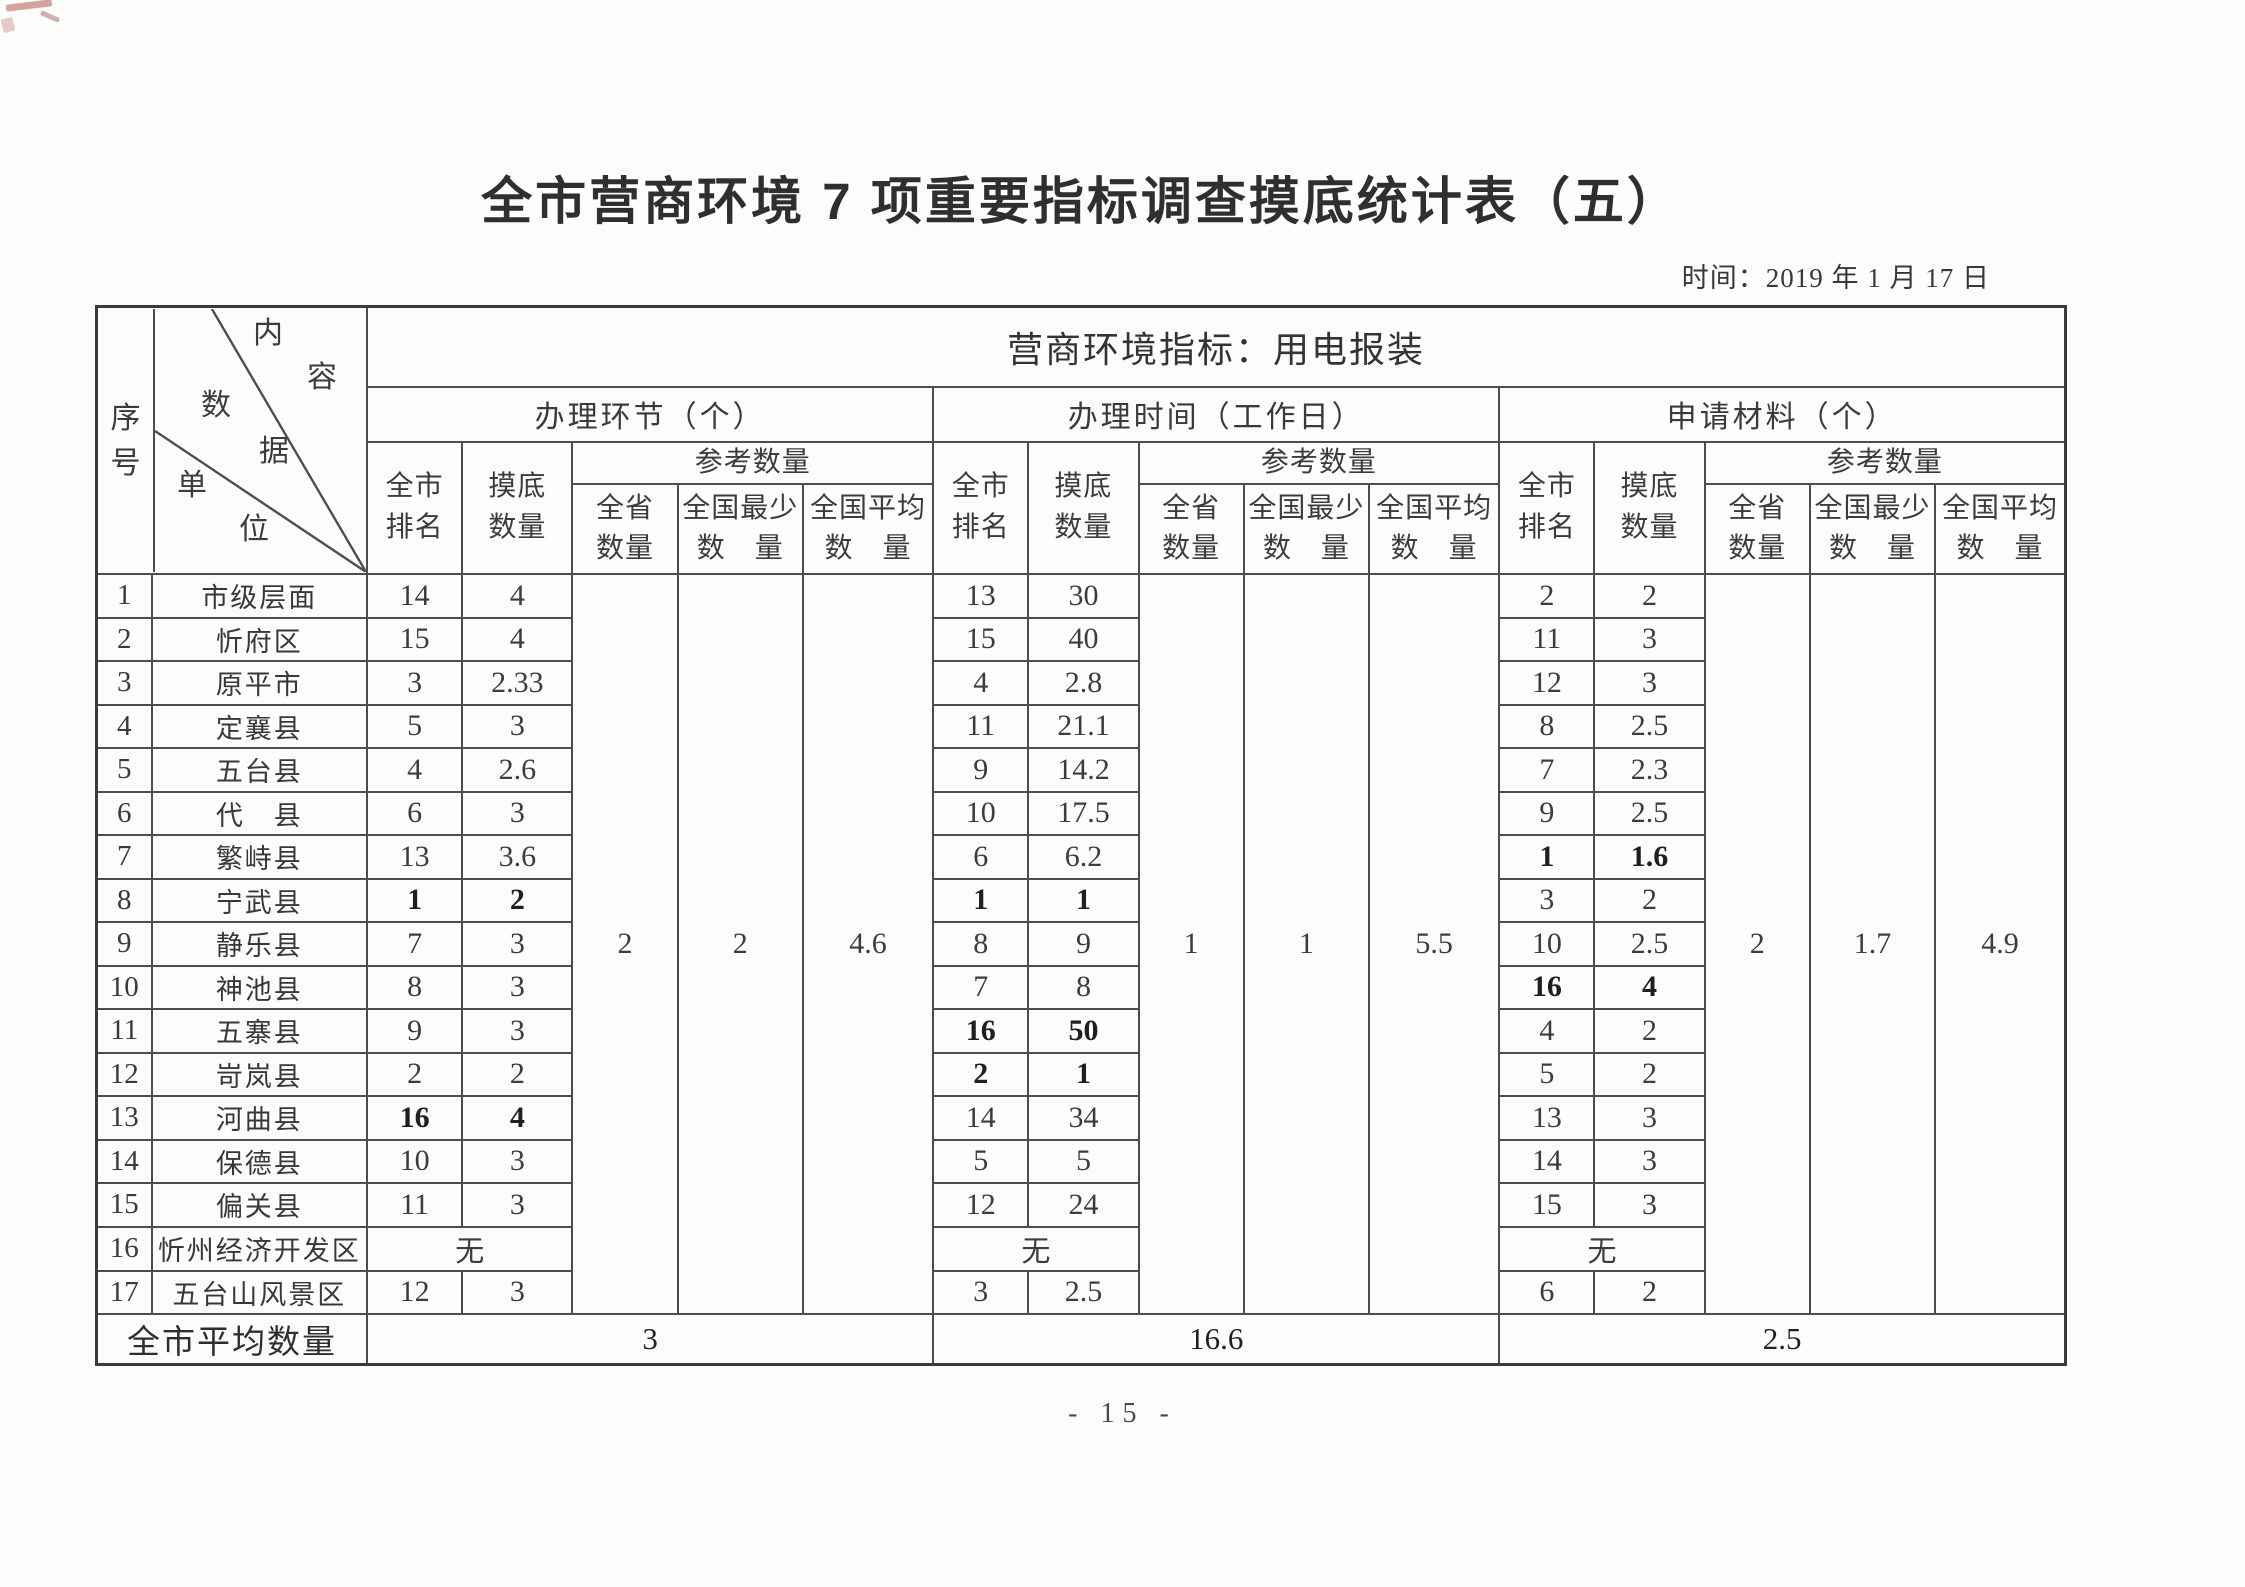 This screenshot has width=2245, height=1587. What do you see at coordinates (1547, 1031) in the screenshot?
I see `rank-value-cell: 4` at bounding box center [1547, 1031].